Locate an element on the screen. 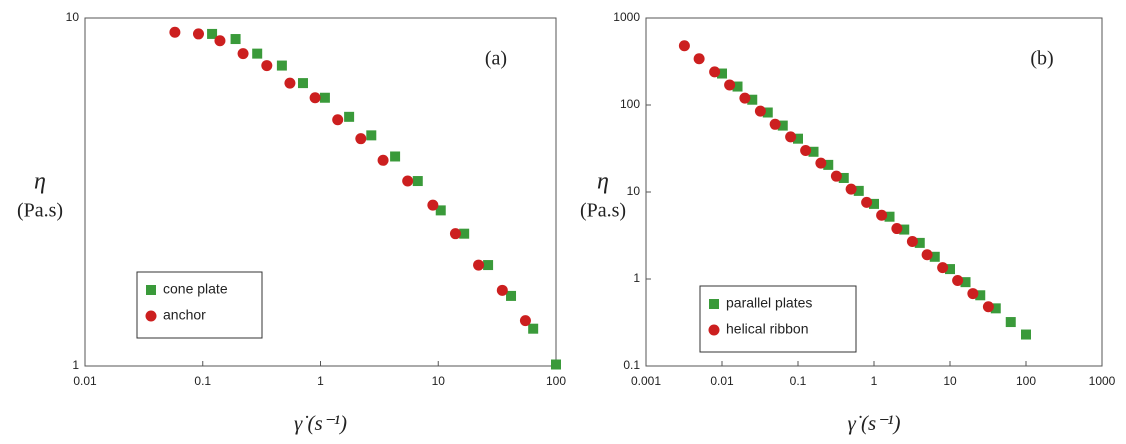 This screenshot has height=444, width=1126. panel-label: (a) is located at coordinates (496, 59).